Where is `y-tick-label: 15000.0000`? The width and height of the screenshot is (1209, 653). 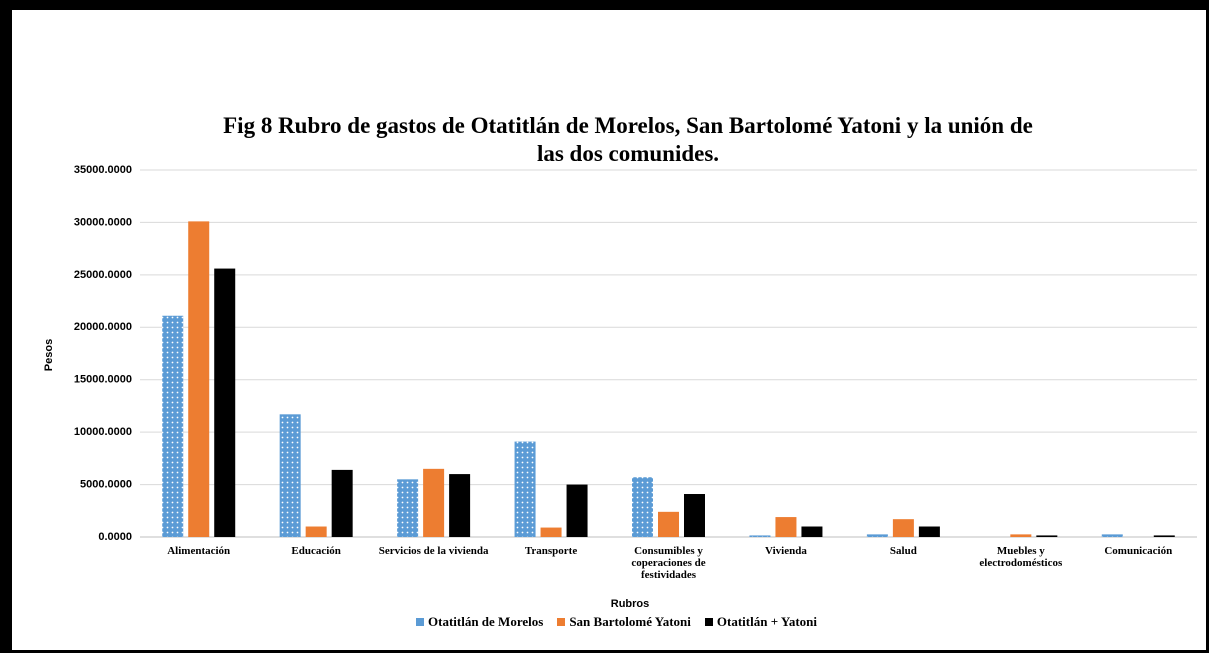
y-tick-label: 15000.0000 is located at coordinates (103, 380).